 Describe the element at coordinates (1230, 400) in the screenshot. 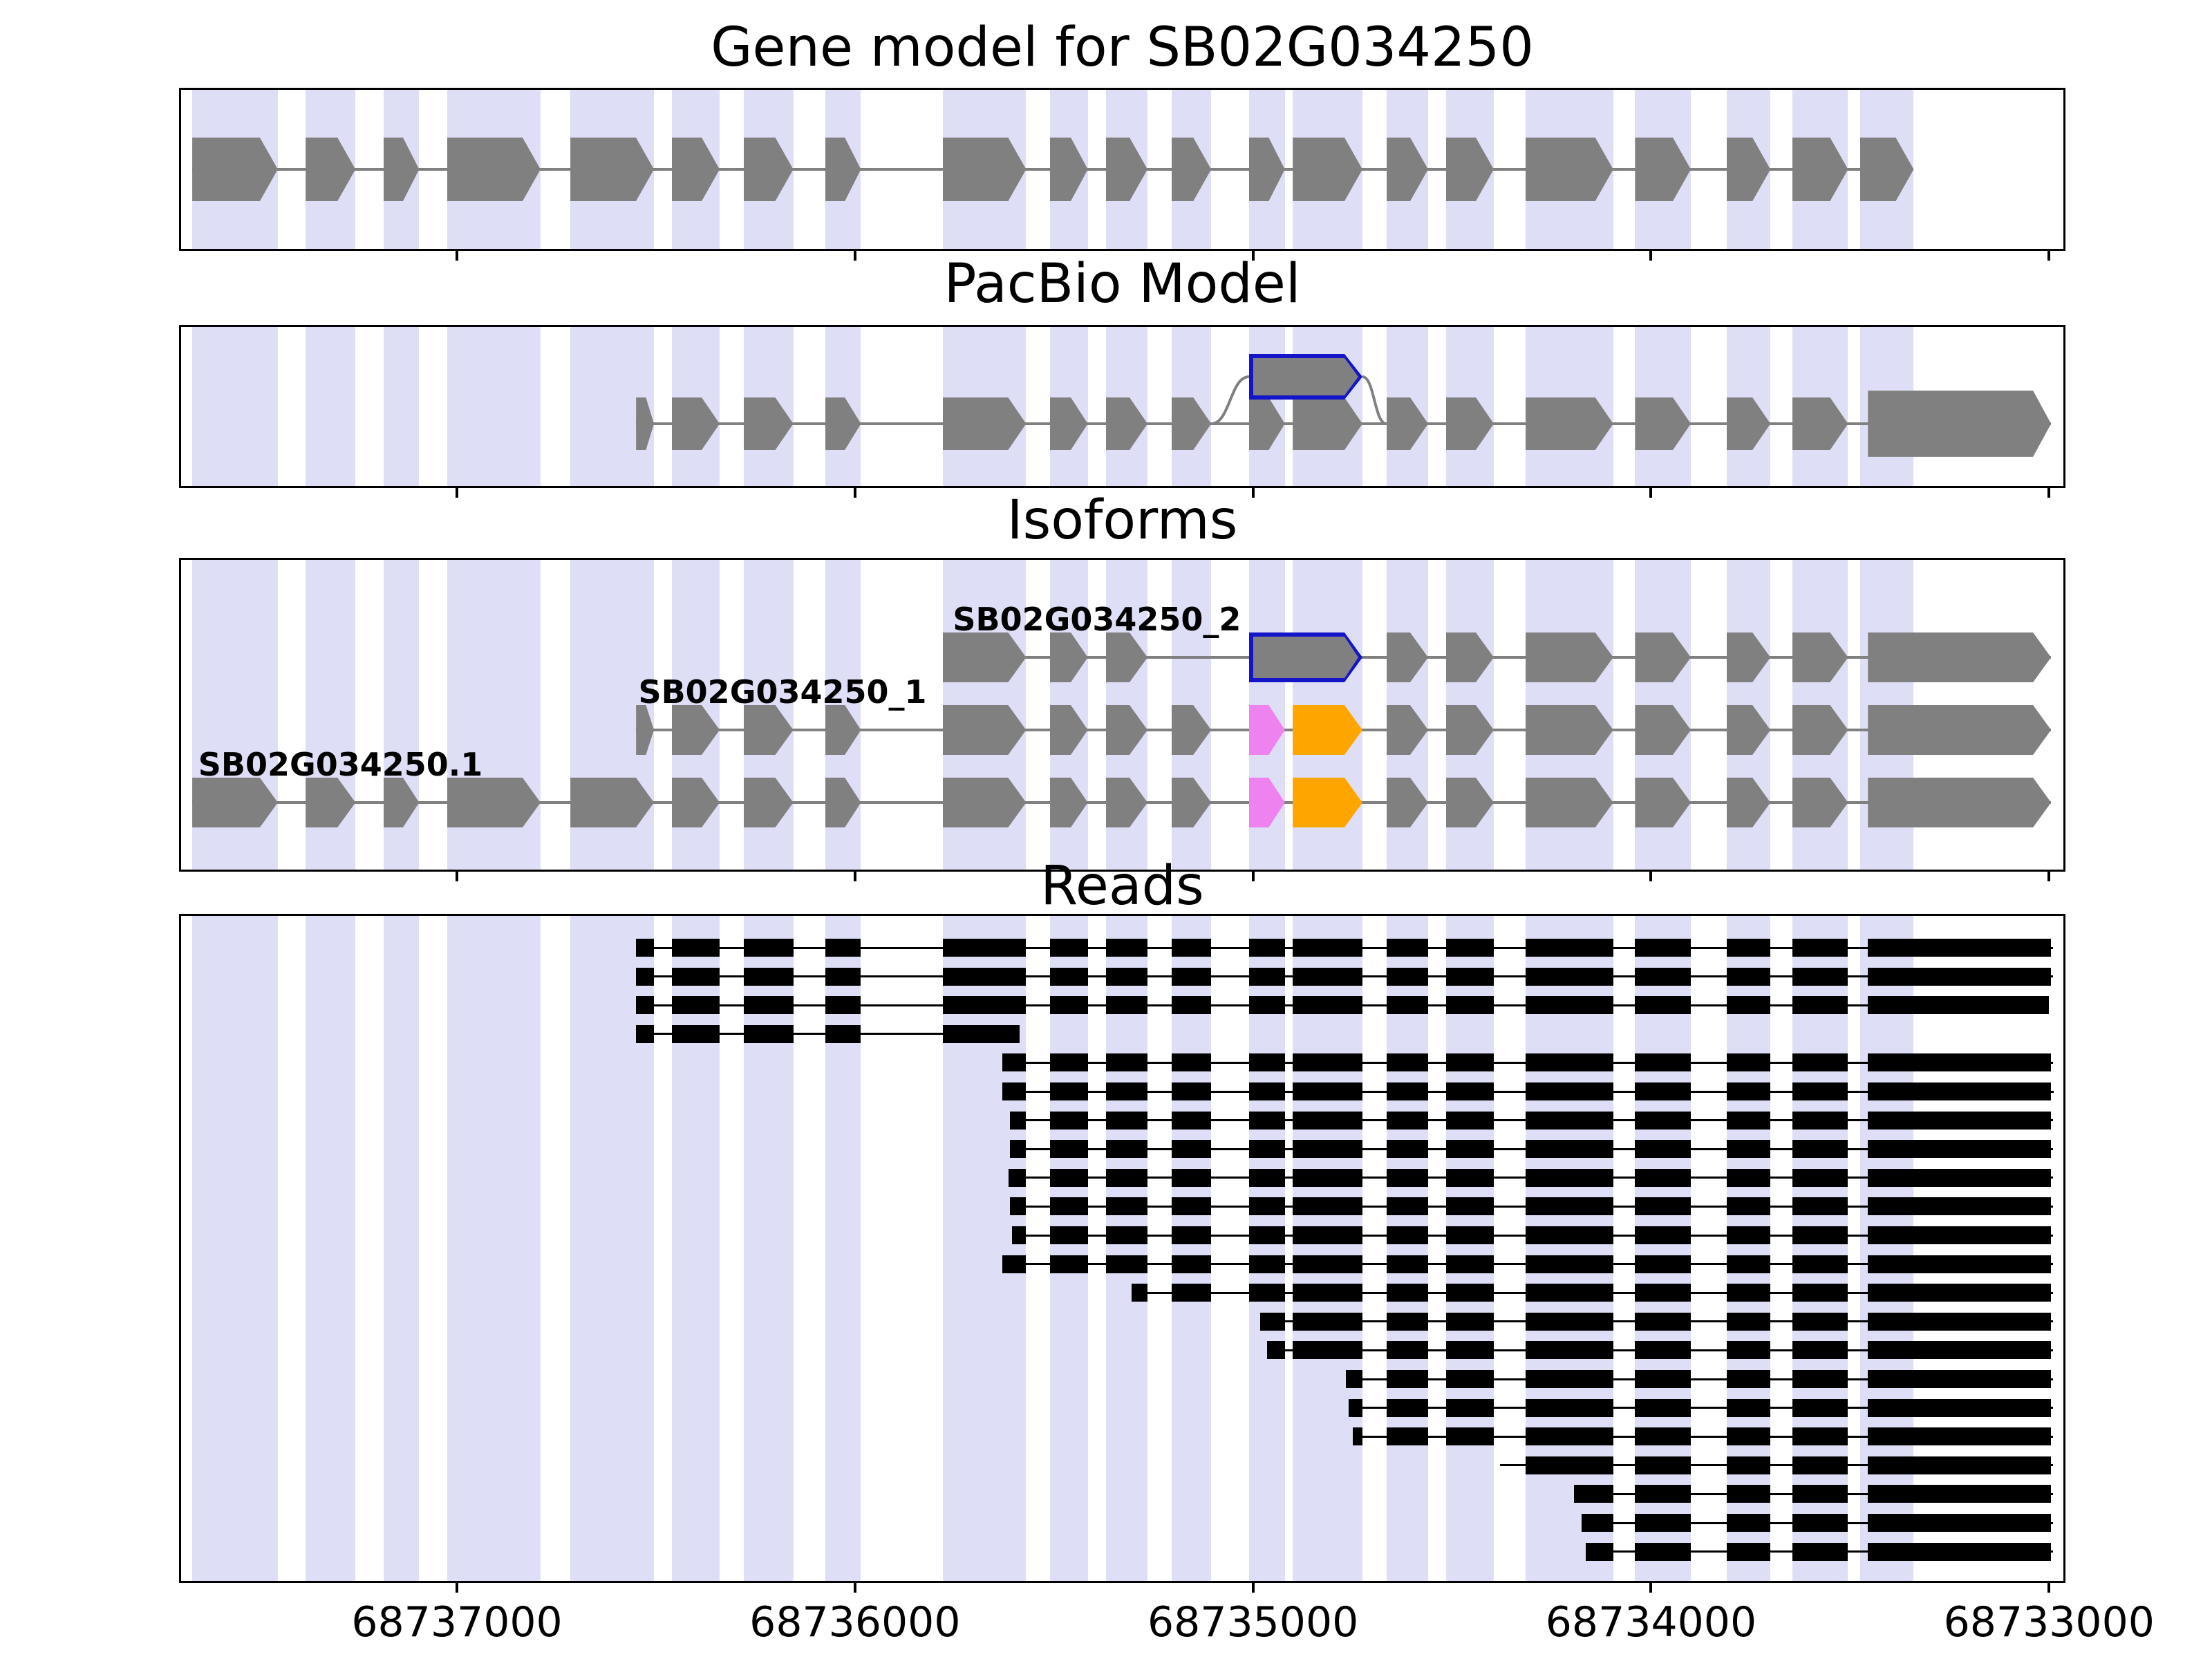

I see `splice-arc` at that location.